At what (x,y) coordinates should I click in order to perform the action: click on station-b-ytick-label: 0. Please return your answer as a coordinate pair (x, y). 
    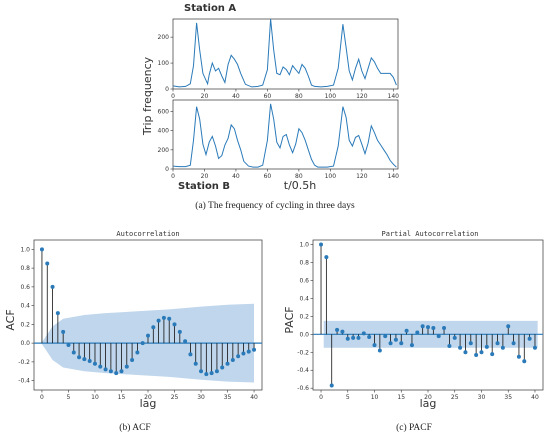
    Looking at the image, I should click on (167, 169).